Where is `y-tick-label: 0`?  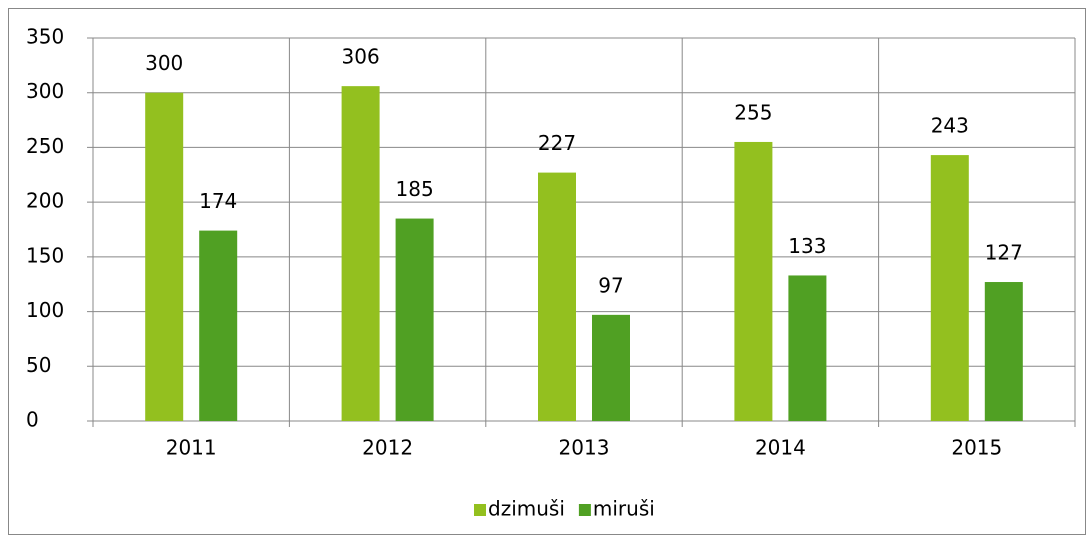 y-tick-label: 0 is located at coordinates (32, 420).